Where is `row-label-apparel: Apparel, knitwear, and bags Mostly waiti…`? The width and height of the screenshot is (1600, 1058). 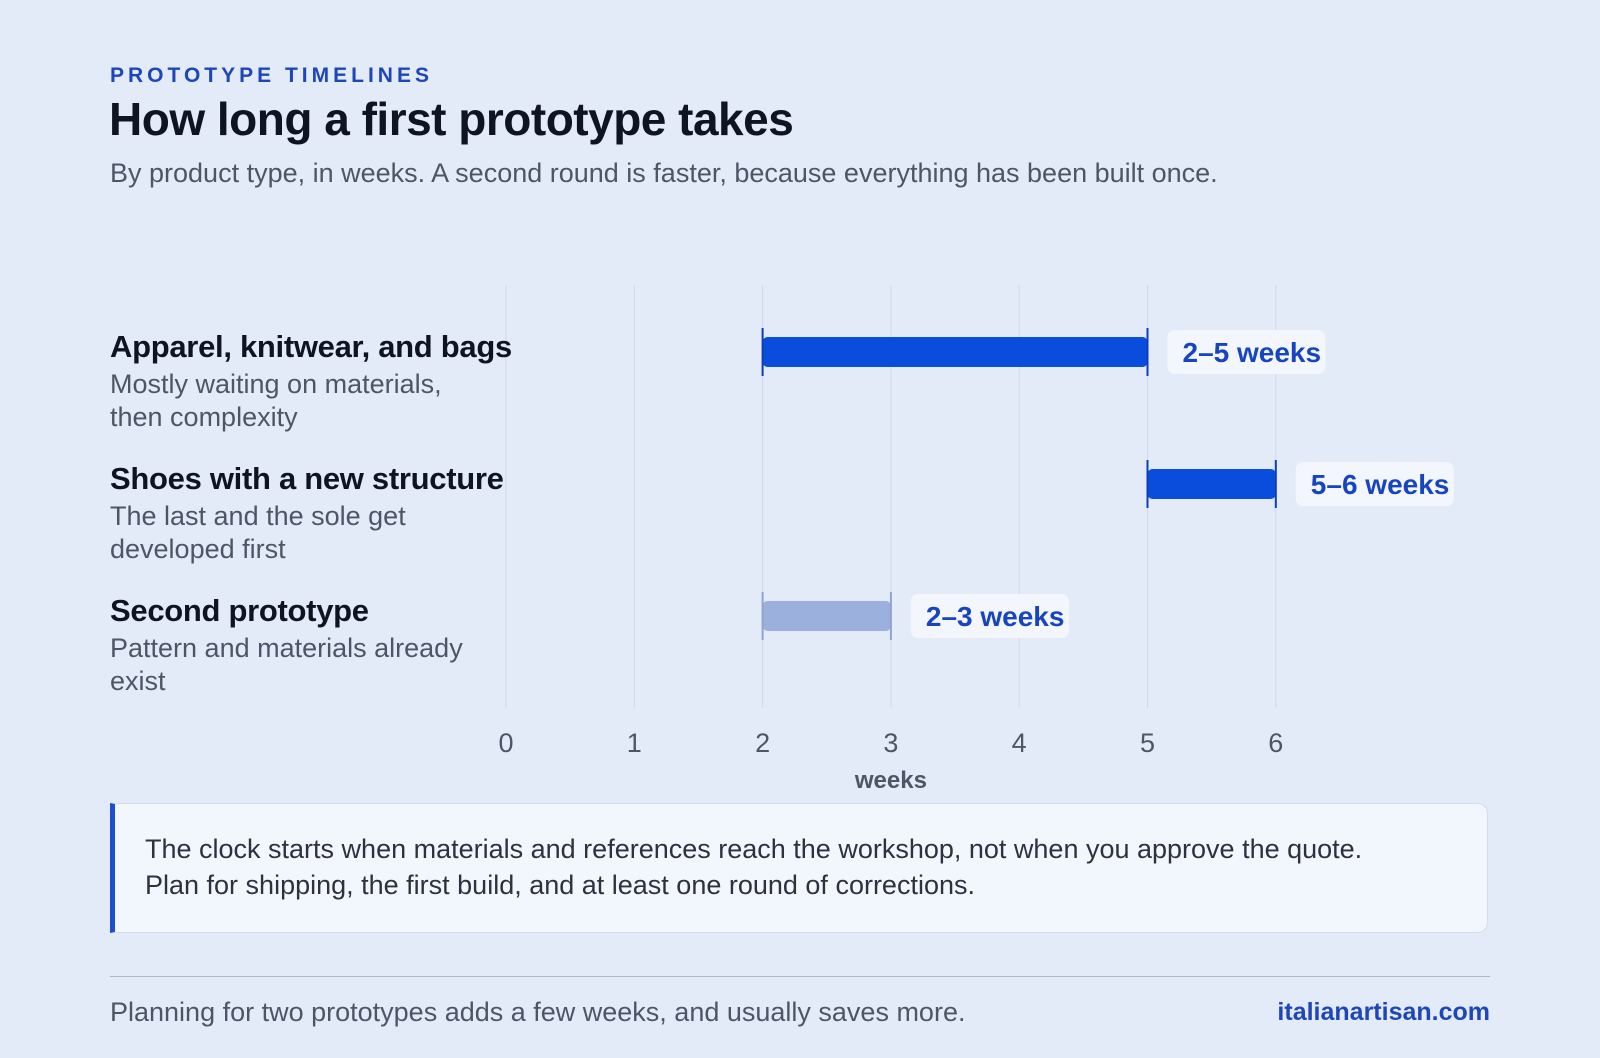
row-label-apparel: Apparel, knitwear, and bags Mostly waiti… is located at coordinates (320, 381).